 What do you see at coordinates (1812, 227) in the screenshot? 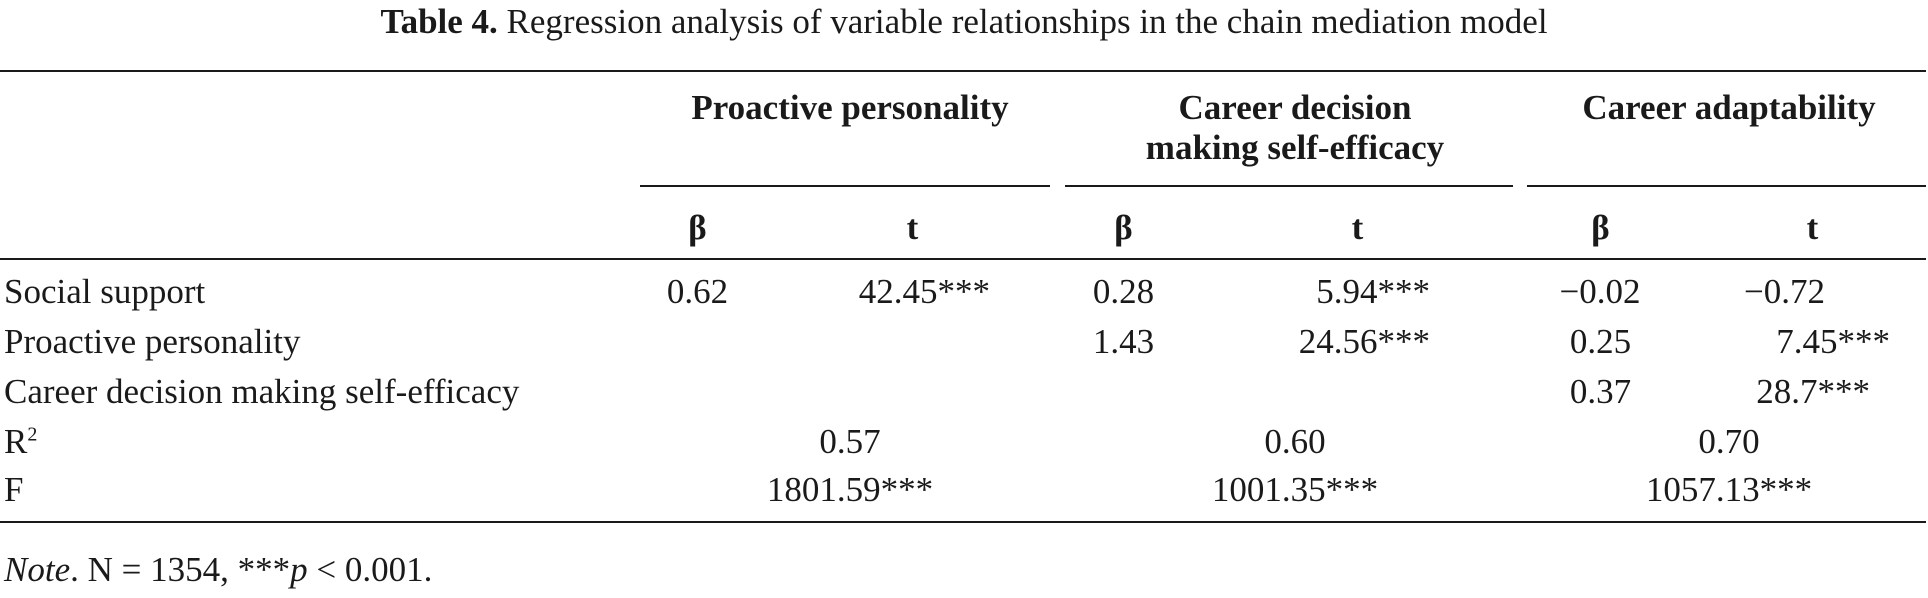
I see `subheader-t-3: t` at bounding box center [1812, 227].